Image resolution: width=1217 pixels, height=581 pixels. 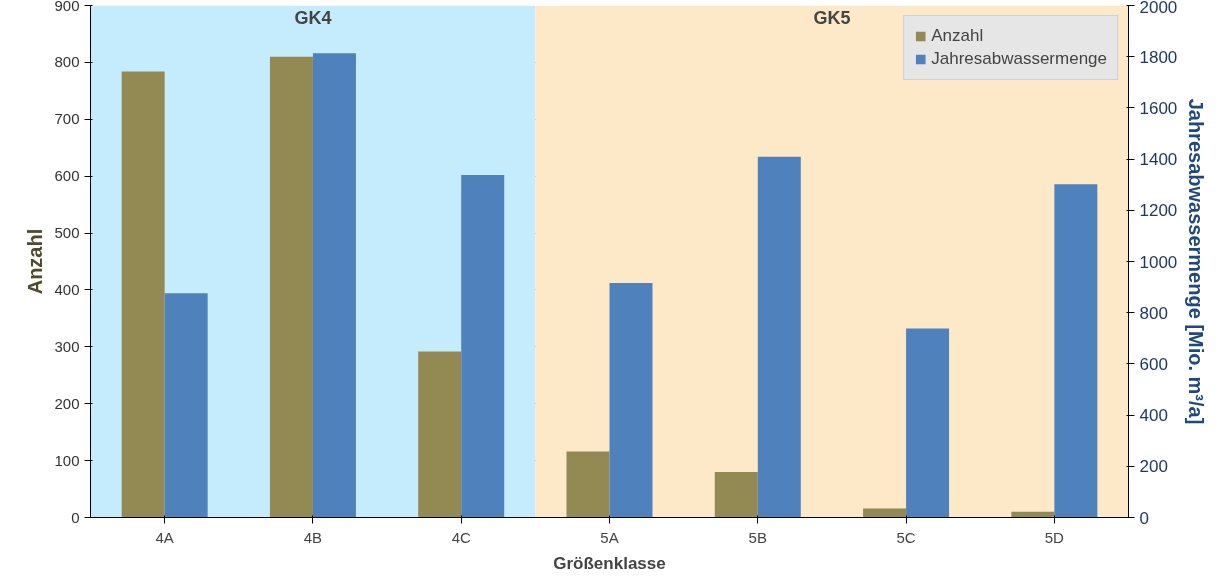 I want to click on y2-tick-label: 1600, so click(x=1158, y=108).